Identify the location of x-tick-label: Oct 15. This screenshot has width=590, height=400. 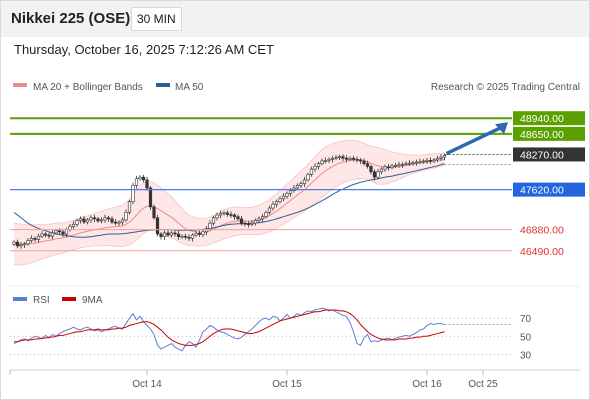
(287, 384).